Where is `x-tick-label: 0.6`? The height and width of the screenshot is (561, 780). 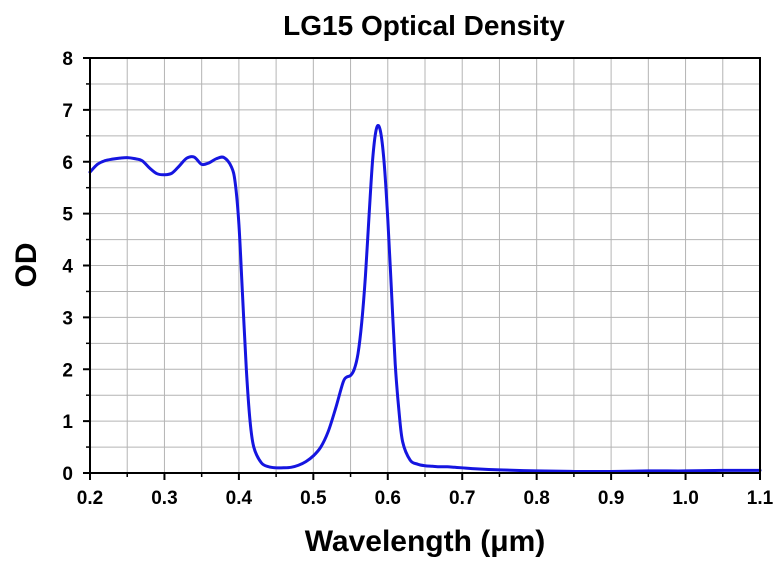
x-tick-label: 0.6 is located at coordinates (388, 498).